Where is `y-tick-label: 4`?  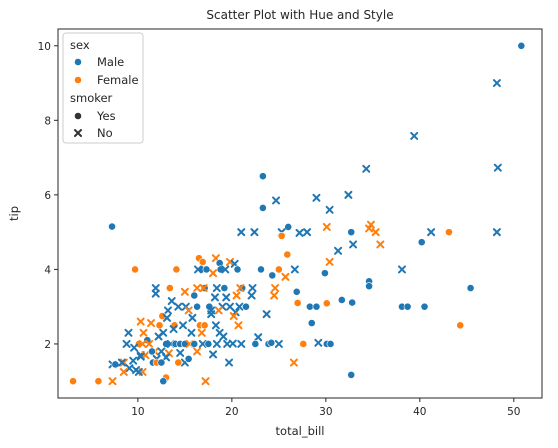
y-tick-label: 4 is located at coordinates (47, 270).